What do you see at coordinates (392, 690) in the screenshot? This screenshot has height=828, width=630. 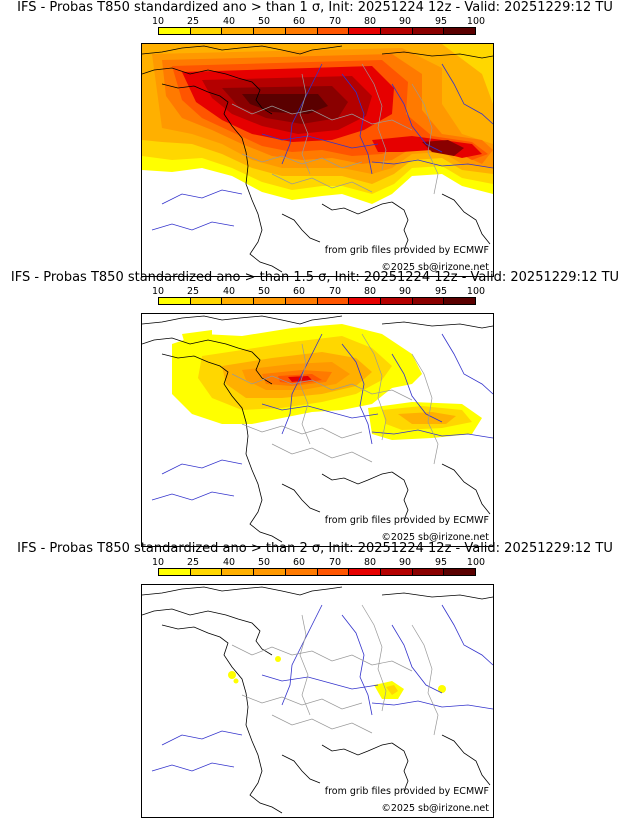 I see `prob-spot-3b` at bounding box center [392, 690].